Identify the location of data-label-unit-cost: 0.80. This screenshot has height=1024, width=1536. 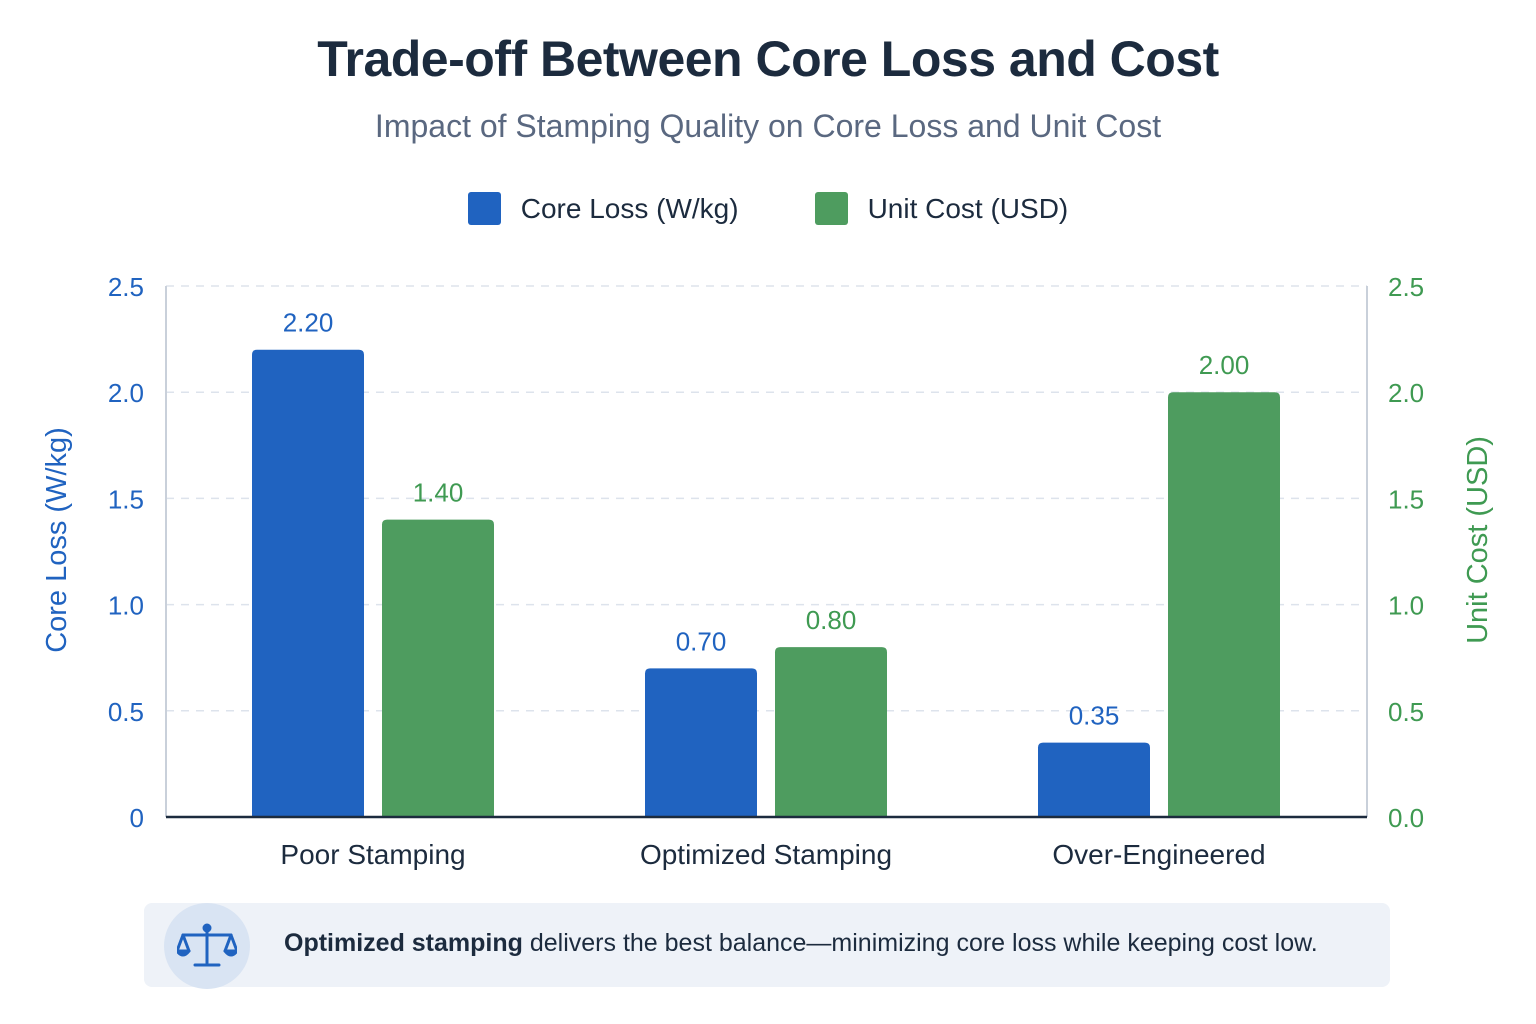
(831, 620).